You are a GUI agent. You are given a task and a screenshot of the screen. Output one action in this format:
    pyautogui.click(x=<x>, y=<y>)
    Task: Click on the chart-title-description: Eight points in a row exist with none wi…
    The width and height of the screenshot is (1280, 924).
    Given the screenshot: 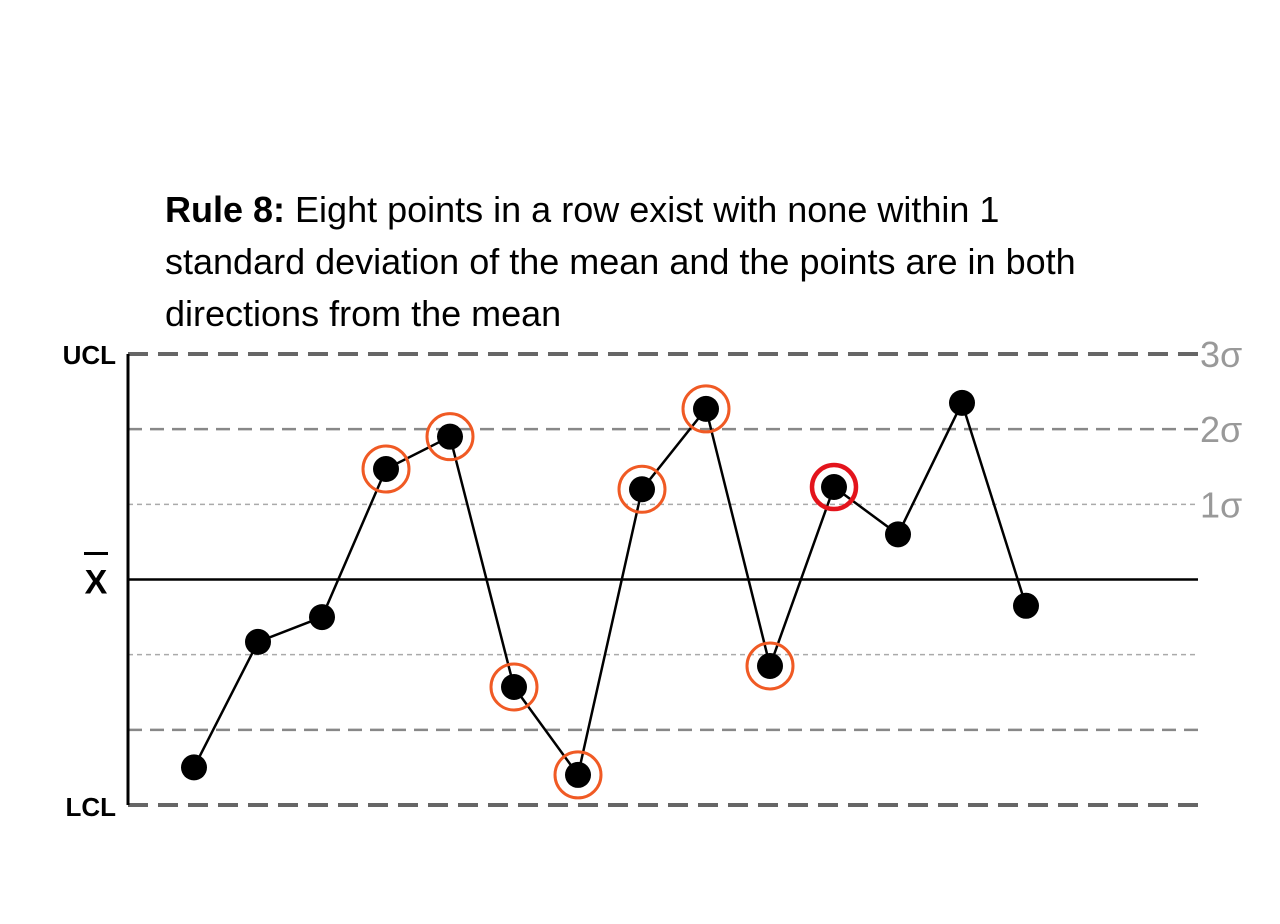 What is the action you would take?
    pyautogui.click(x=620, y=261)
    